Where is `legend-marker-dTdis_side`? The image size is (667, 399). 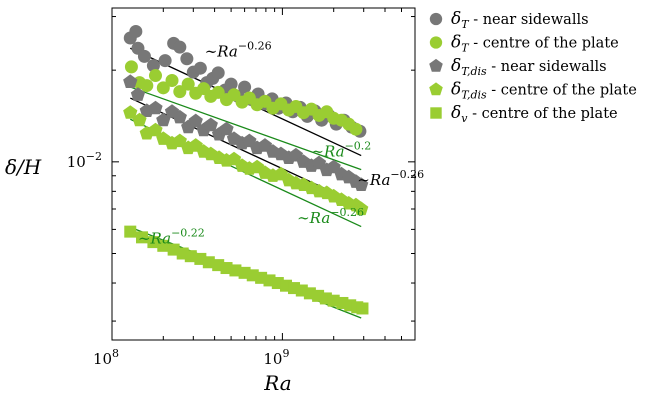 legend-marker-dTdis_side is located at coordinates (436, 65).